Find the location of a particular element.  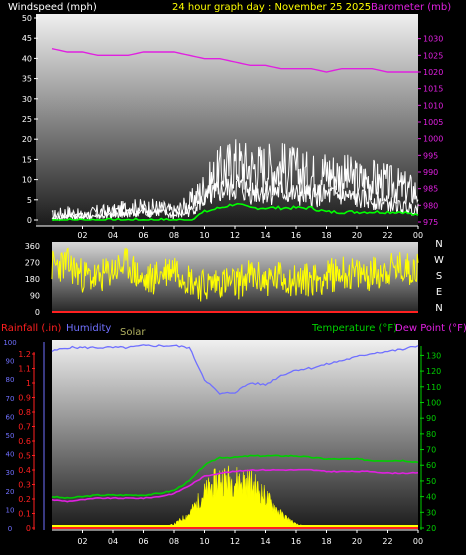

barometer-tick-label: 1005 is located at coordinates (433, 122).